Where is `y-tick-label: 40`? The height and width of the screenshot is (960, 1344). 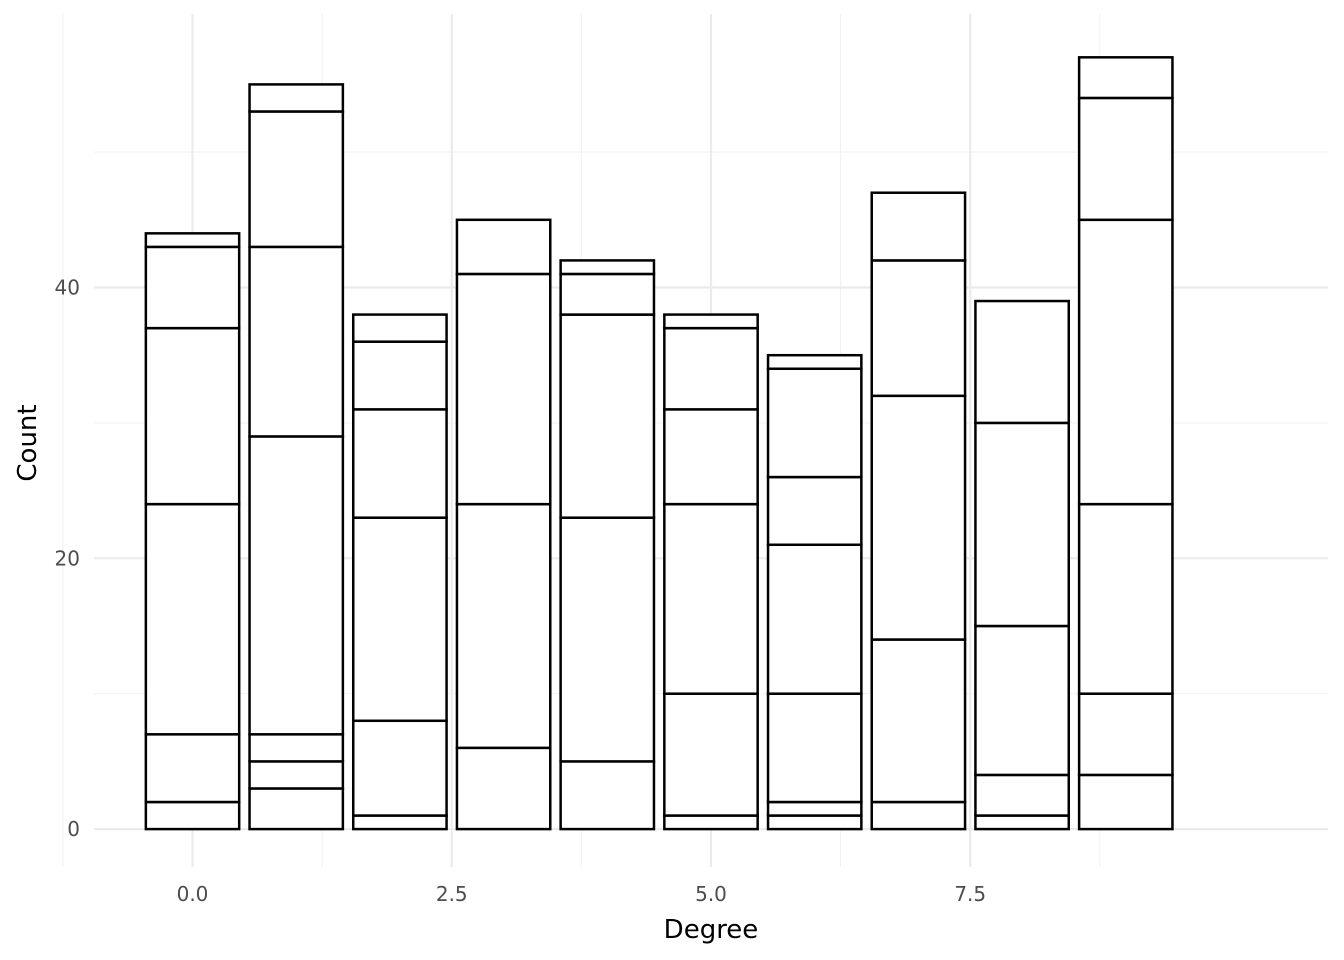 y-tick-label: 40 is located at coordinates (67, 288).